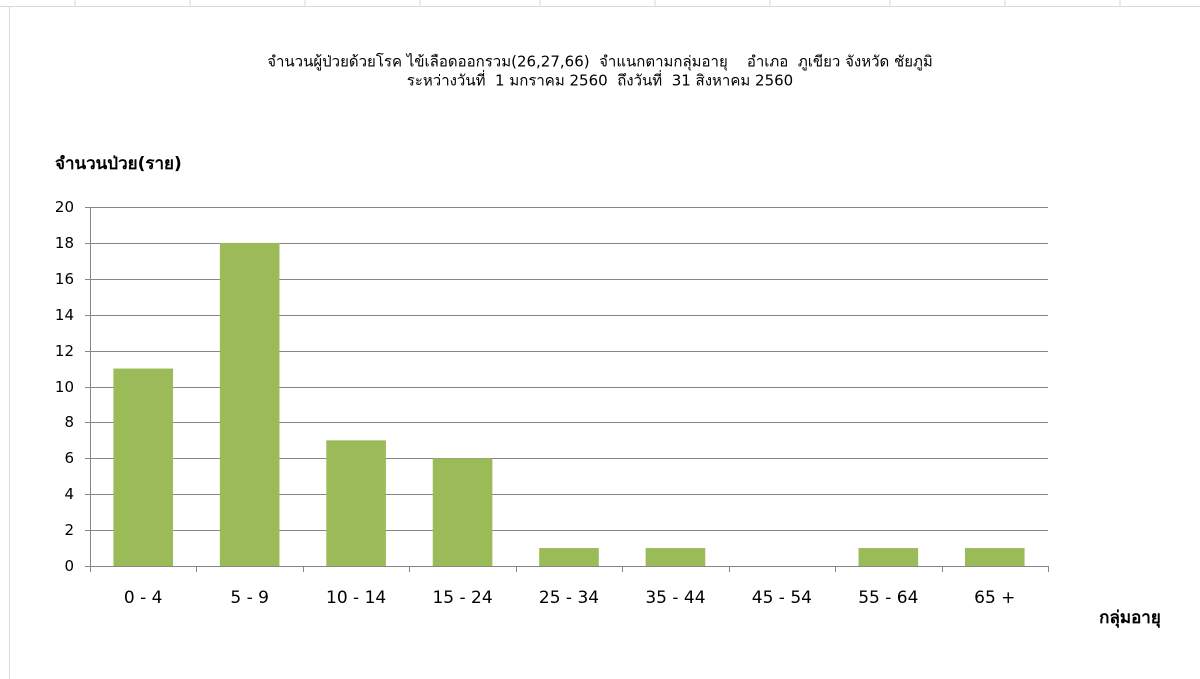 The width and height of the screenshot is (1200, 679). What do you see at coordinates (64, 207) in the screenshot?
I see `y-tick-label: 20` at bounding box center [64, 207].